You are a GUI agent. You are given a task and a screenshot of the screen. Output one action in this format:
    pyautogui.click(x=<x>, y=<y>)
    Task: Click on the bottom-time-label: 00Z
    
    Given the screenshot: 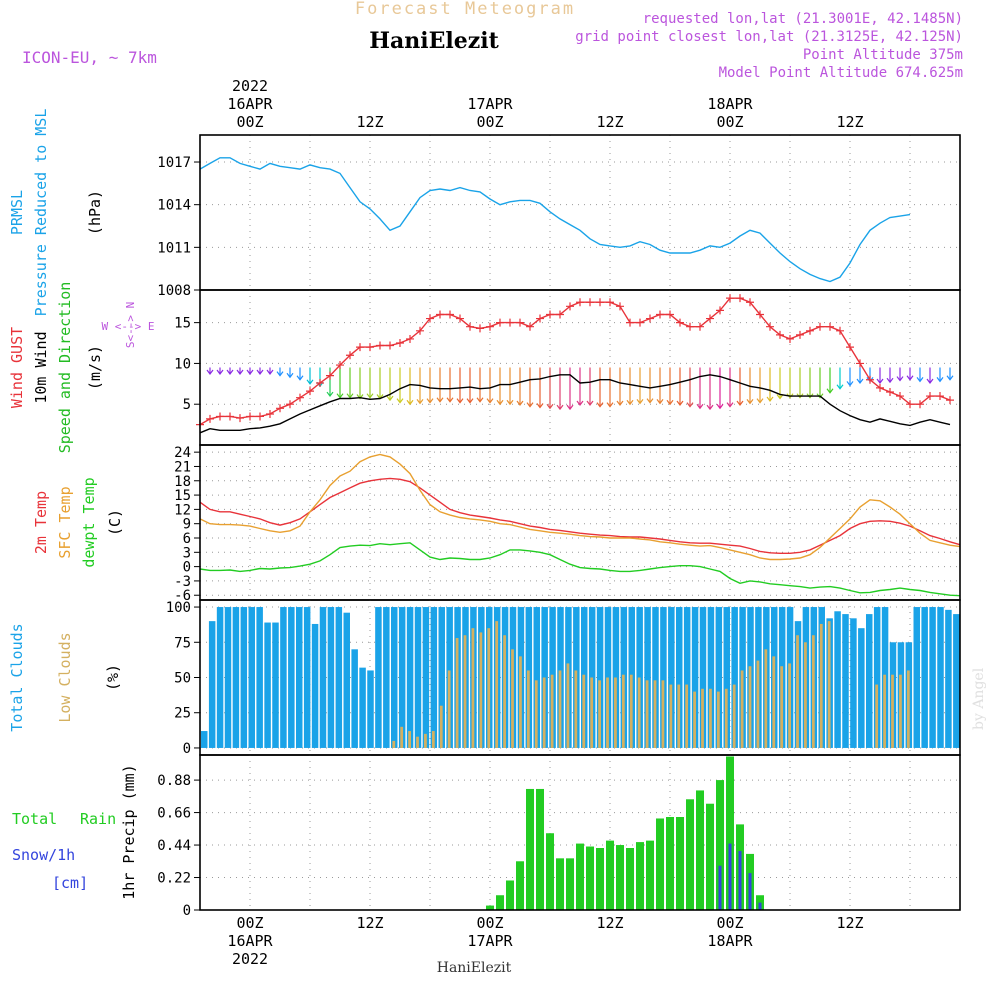 What is the action you would take?
    pyautogui.click(x=489, y=923)
    